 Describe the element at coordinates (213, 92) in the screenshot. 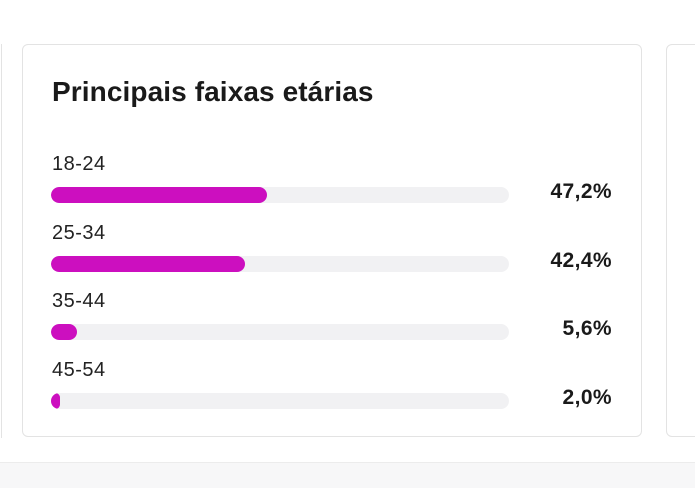

I see `card-title: Principais faixas etárias` at that location.